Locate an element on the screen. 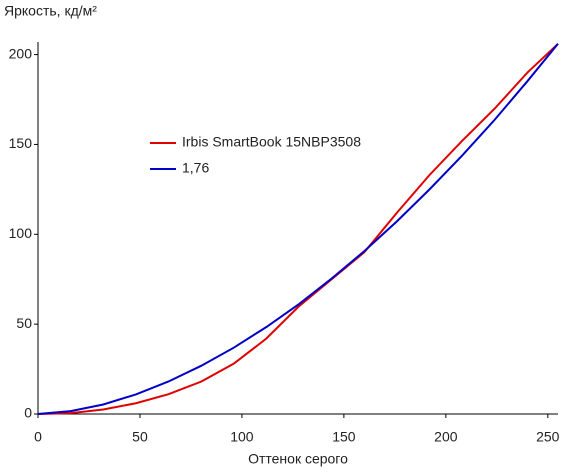 Image resolution: width=561 pixels, height=474 pixels. legend-label: 1,76 is located at coordinates (195, 168).